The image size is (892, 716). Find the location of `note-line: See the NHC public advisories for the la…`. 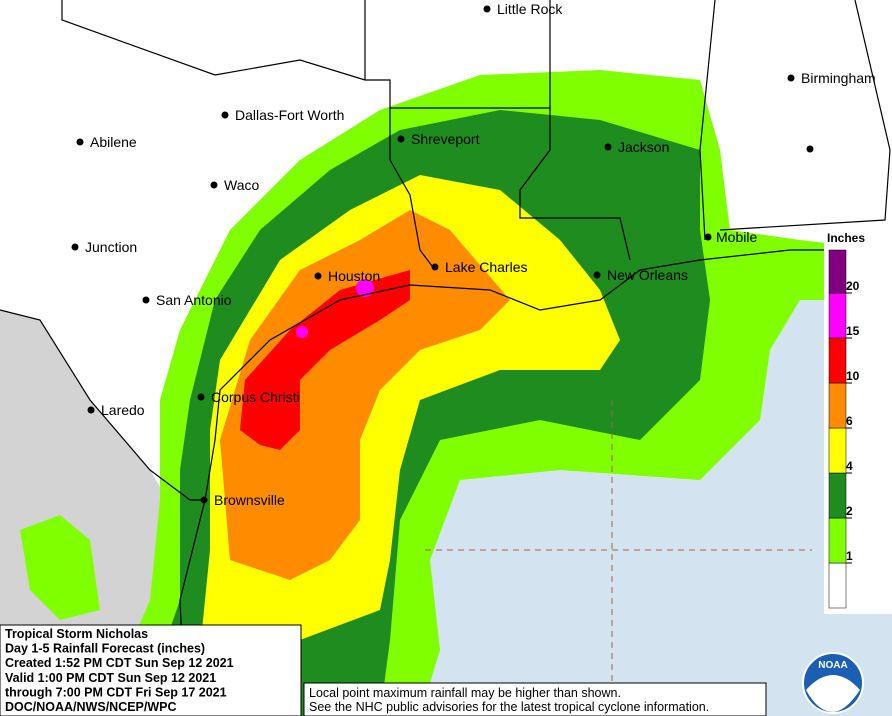

note-line: See the NHC public advisories for the la… is located at coordinates (509, 707).